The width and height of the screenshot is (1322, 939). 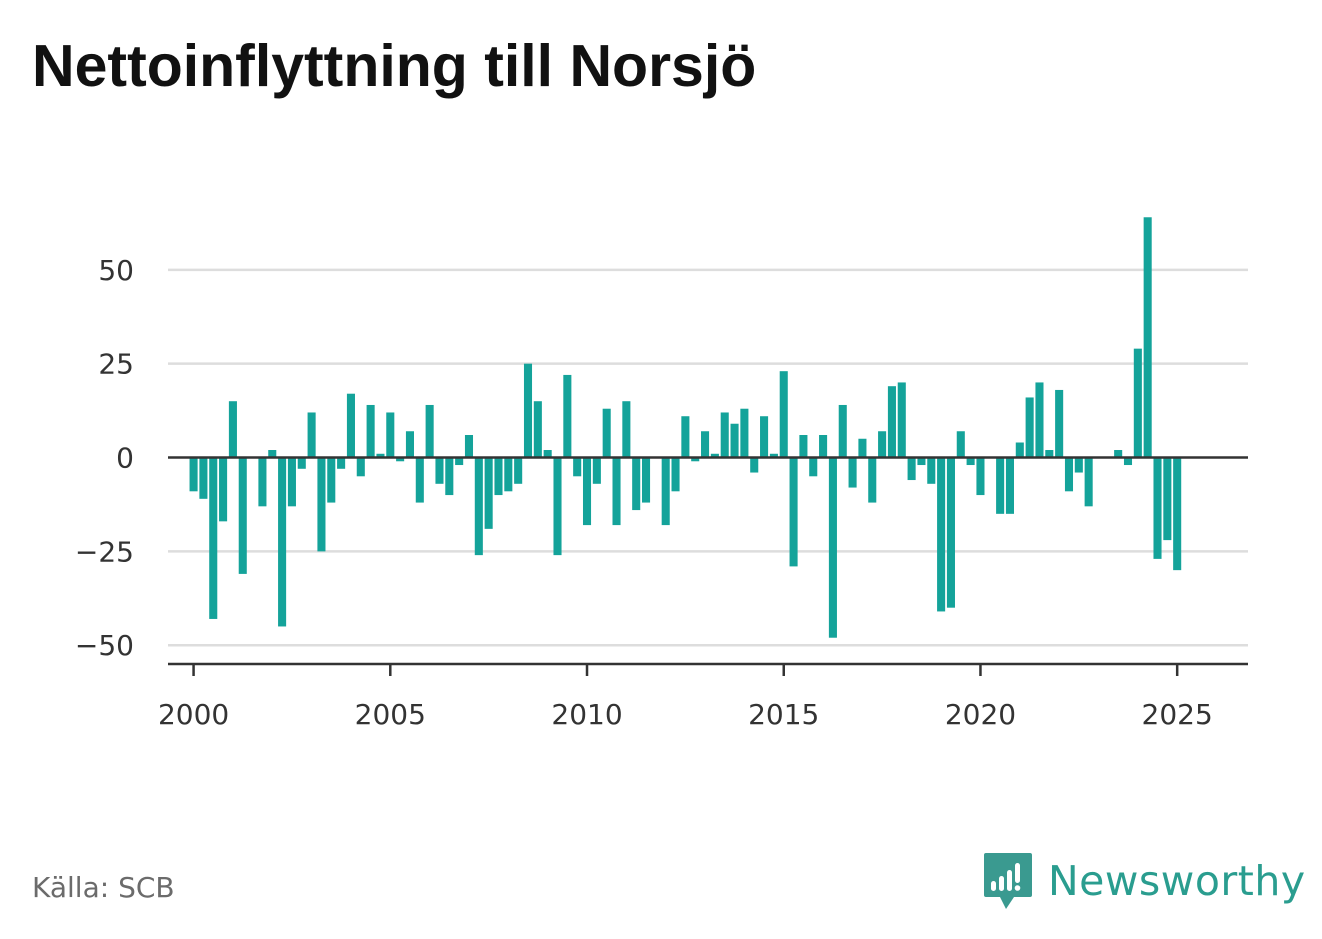 I want to click on x-tick-label: 2005, so click(x=390, y=714).